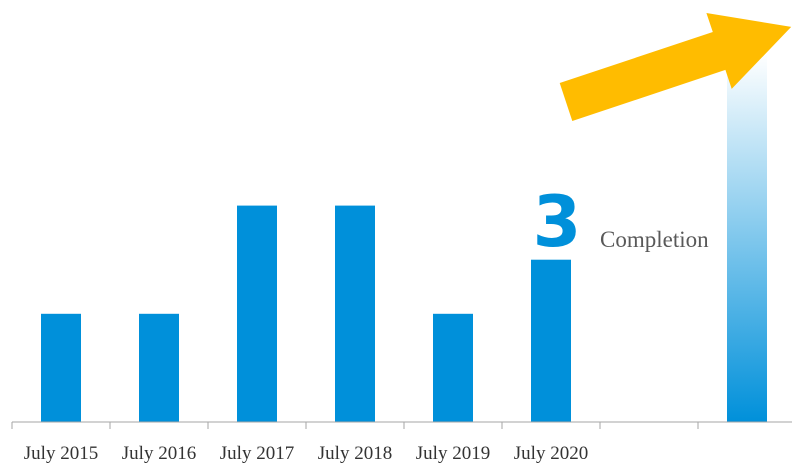 The image size is (792, 465). I want to click on bar-july-2018, so click(355, 313).